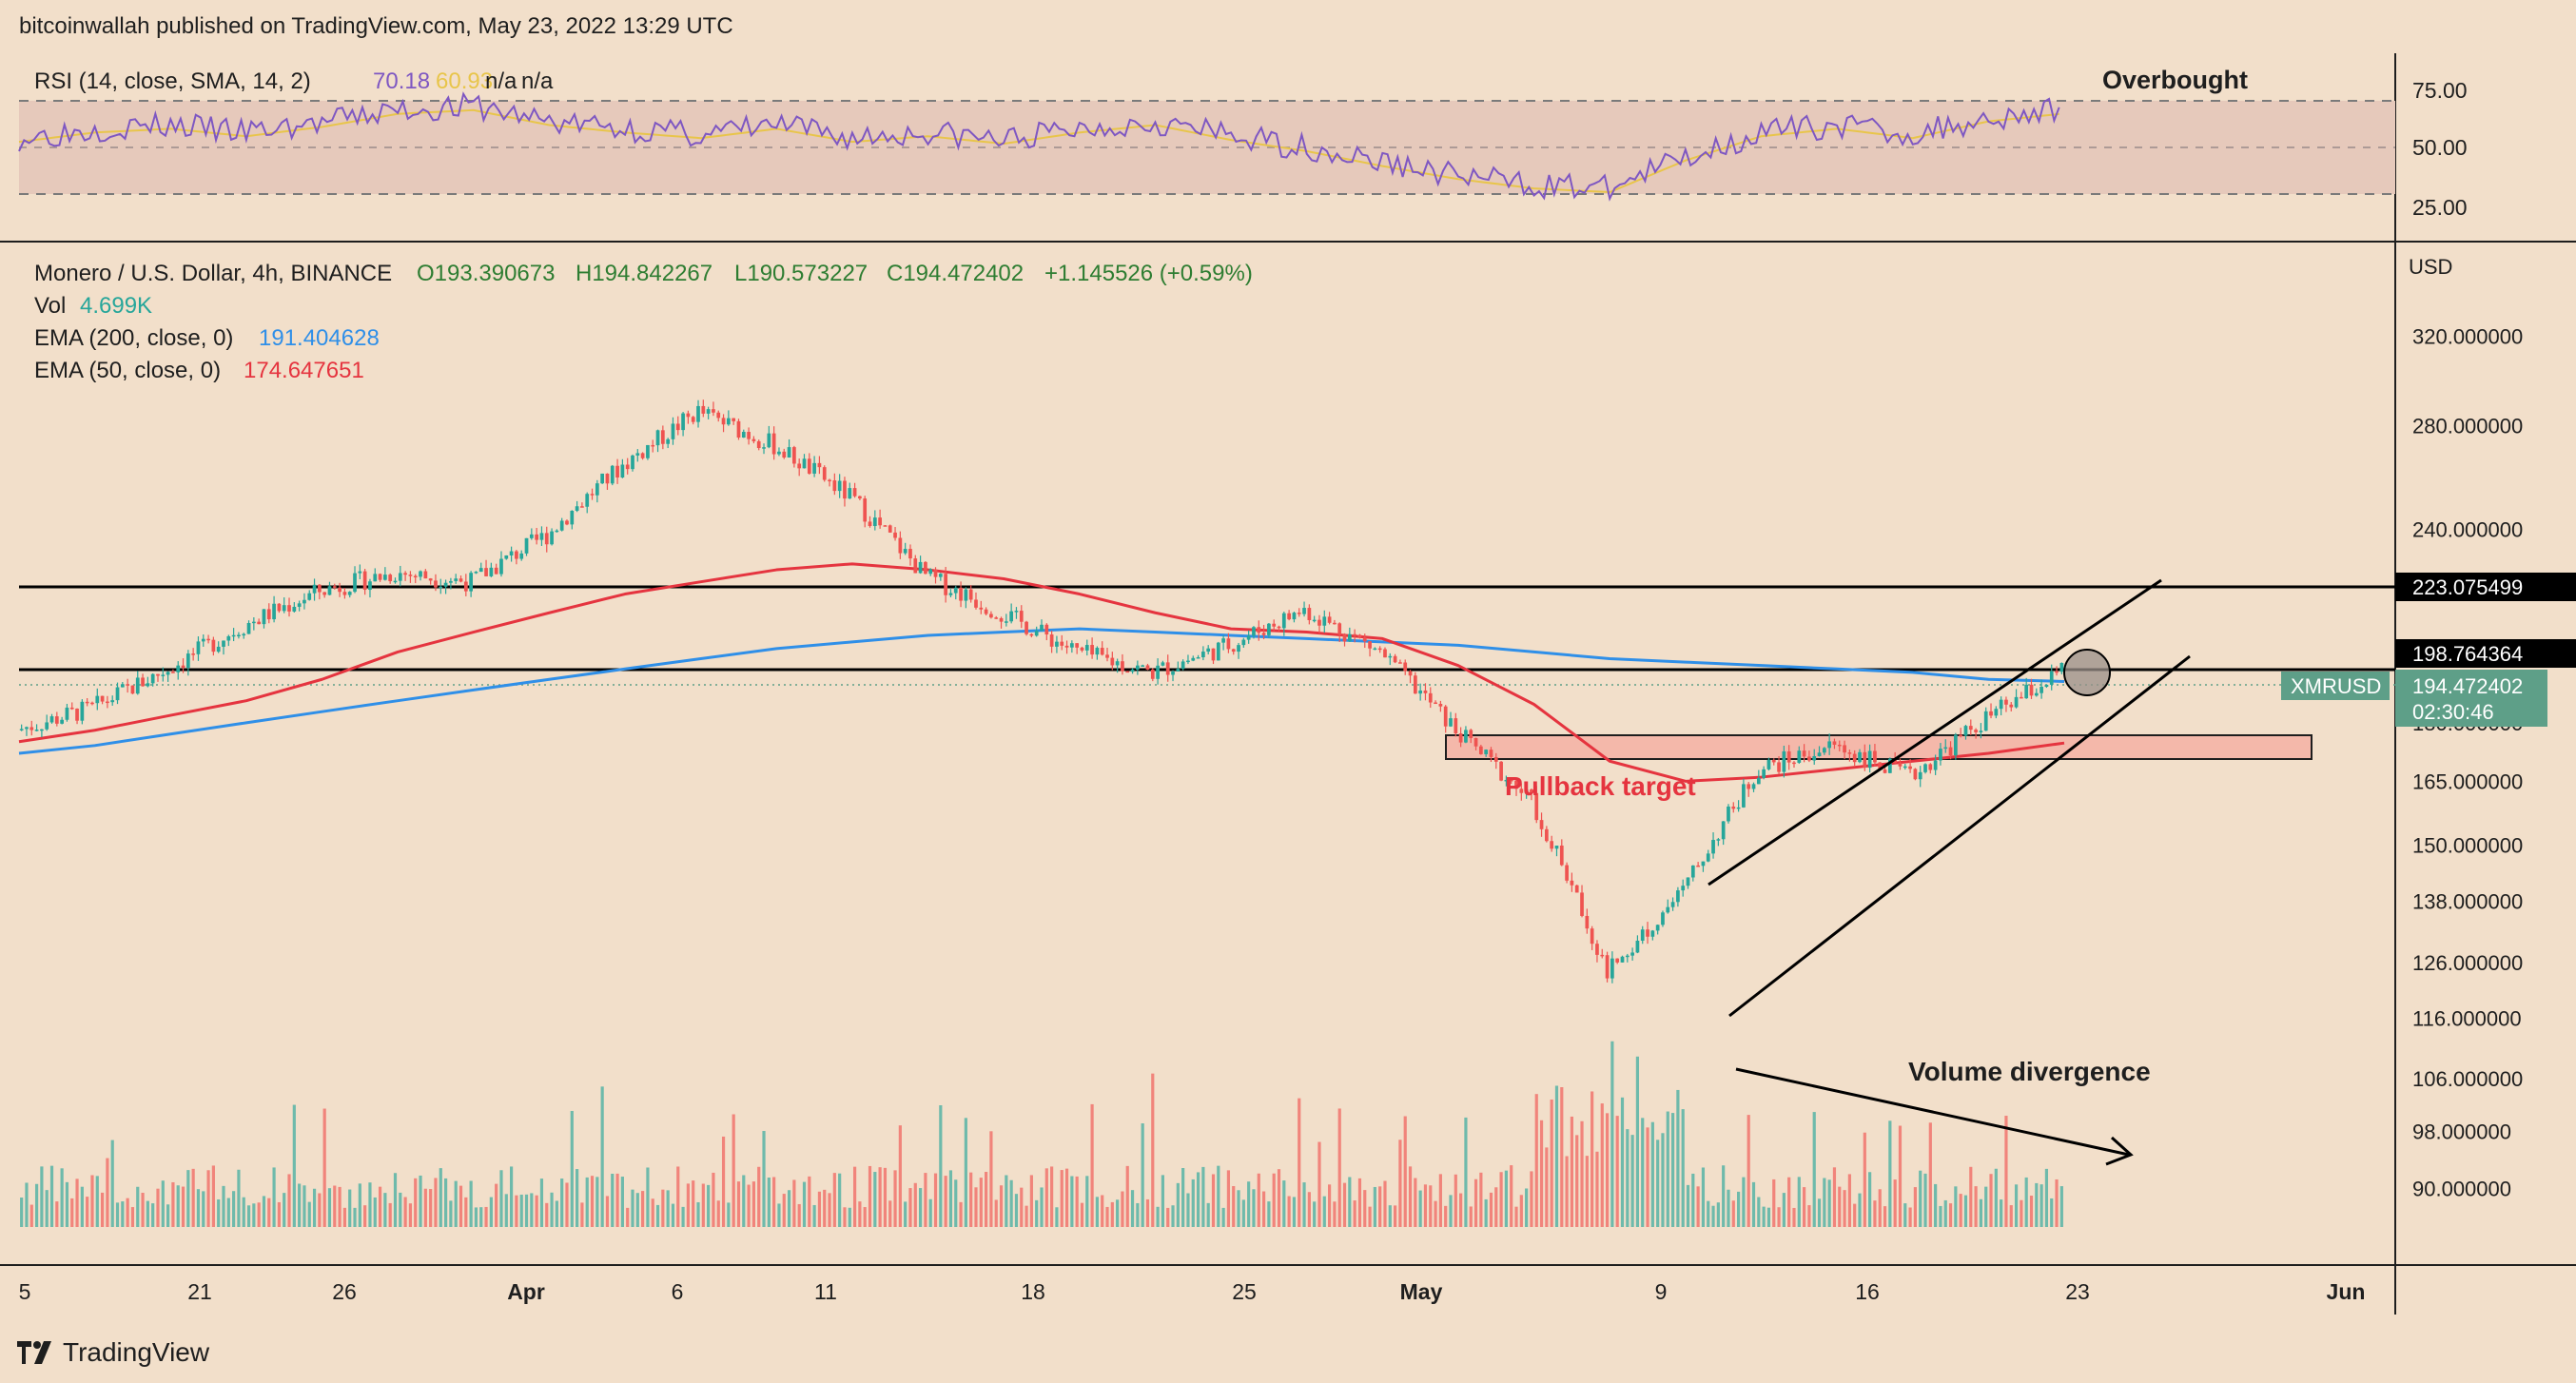 Image resolution: width=2576 pixels, height=1383 pixels. Describe the element at coordinates (1148, 273) in the screenshot. I see `ohlc-change: +1.145526 (+0.59%)` at that location.